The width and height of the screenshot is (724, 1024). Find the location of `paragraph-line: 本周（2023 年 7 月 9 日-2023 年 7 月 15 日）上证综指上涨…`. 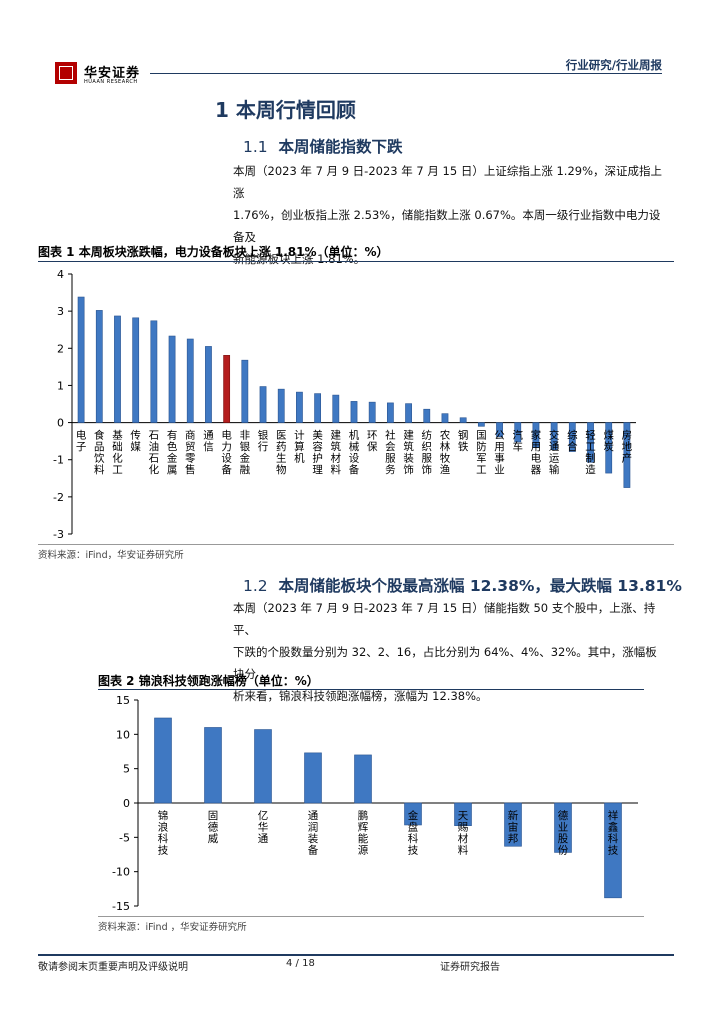

paragraph-line: 本周（2023 年 7 月 9 日-2023 年 7 月 15 日）上证综指上涨… is located at coordinates (448, 182).